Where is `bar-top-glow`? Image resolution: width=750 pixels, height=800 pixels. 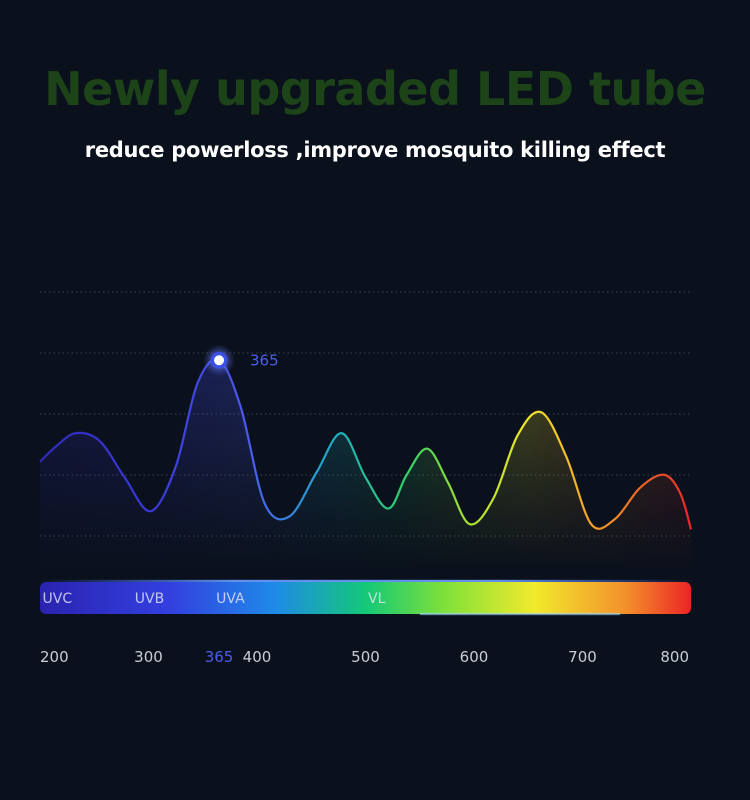
bar-top-glow is located at coordinates (365, 581).